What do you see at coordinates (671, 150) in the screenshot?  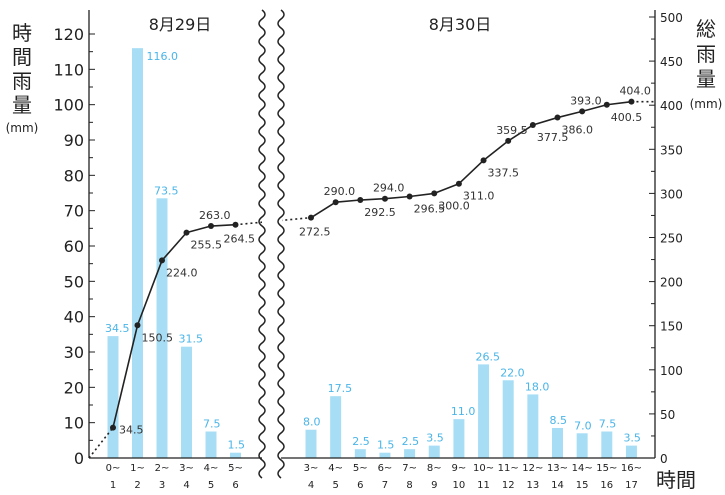 I see `right-tick-label: 350` at bounding box center [671, 150].